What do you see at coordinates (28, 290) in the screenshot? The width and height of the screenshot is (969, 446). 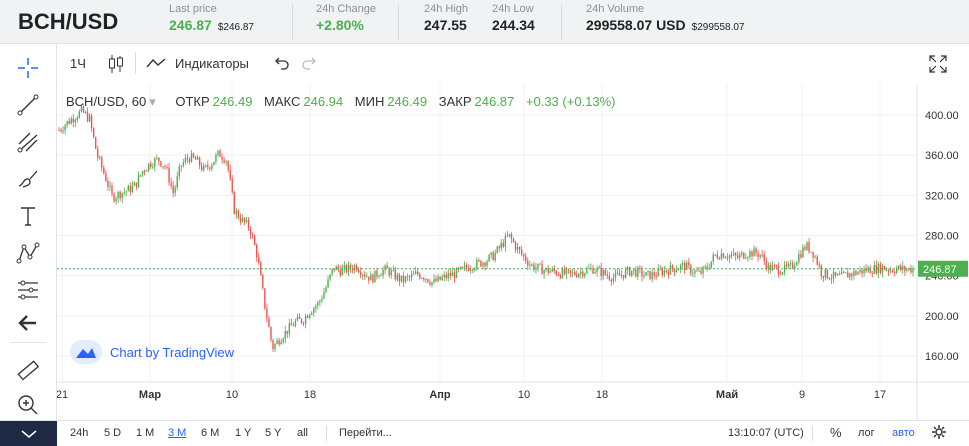 I see `fib-icon` at bounding box center [28, 290].